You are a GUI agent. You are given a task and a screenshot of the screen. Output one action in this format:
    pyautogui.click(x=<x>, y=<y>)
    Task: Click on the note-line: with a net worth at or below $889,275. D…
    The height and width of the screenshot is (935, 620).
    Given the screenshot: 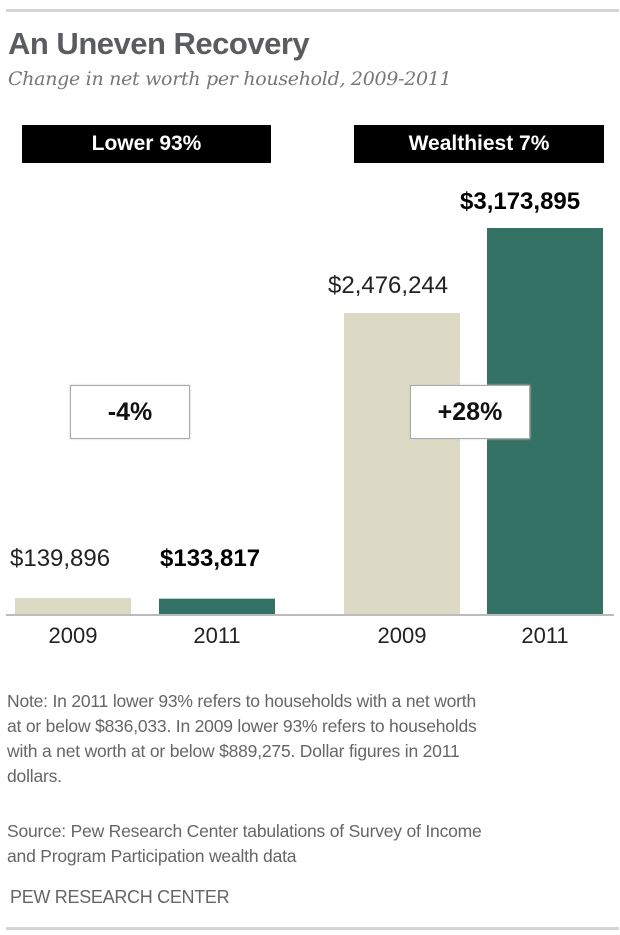 What is the action you would take?
    pyautogui.click(x=233, y=751)
    